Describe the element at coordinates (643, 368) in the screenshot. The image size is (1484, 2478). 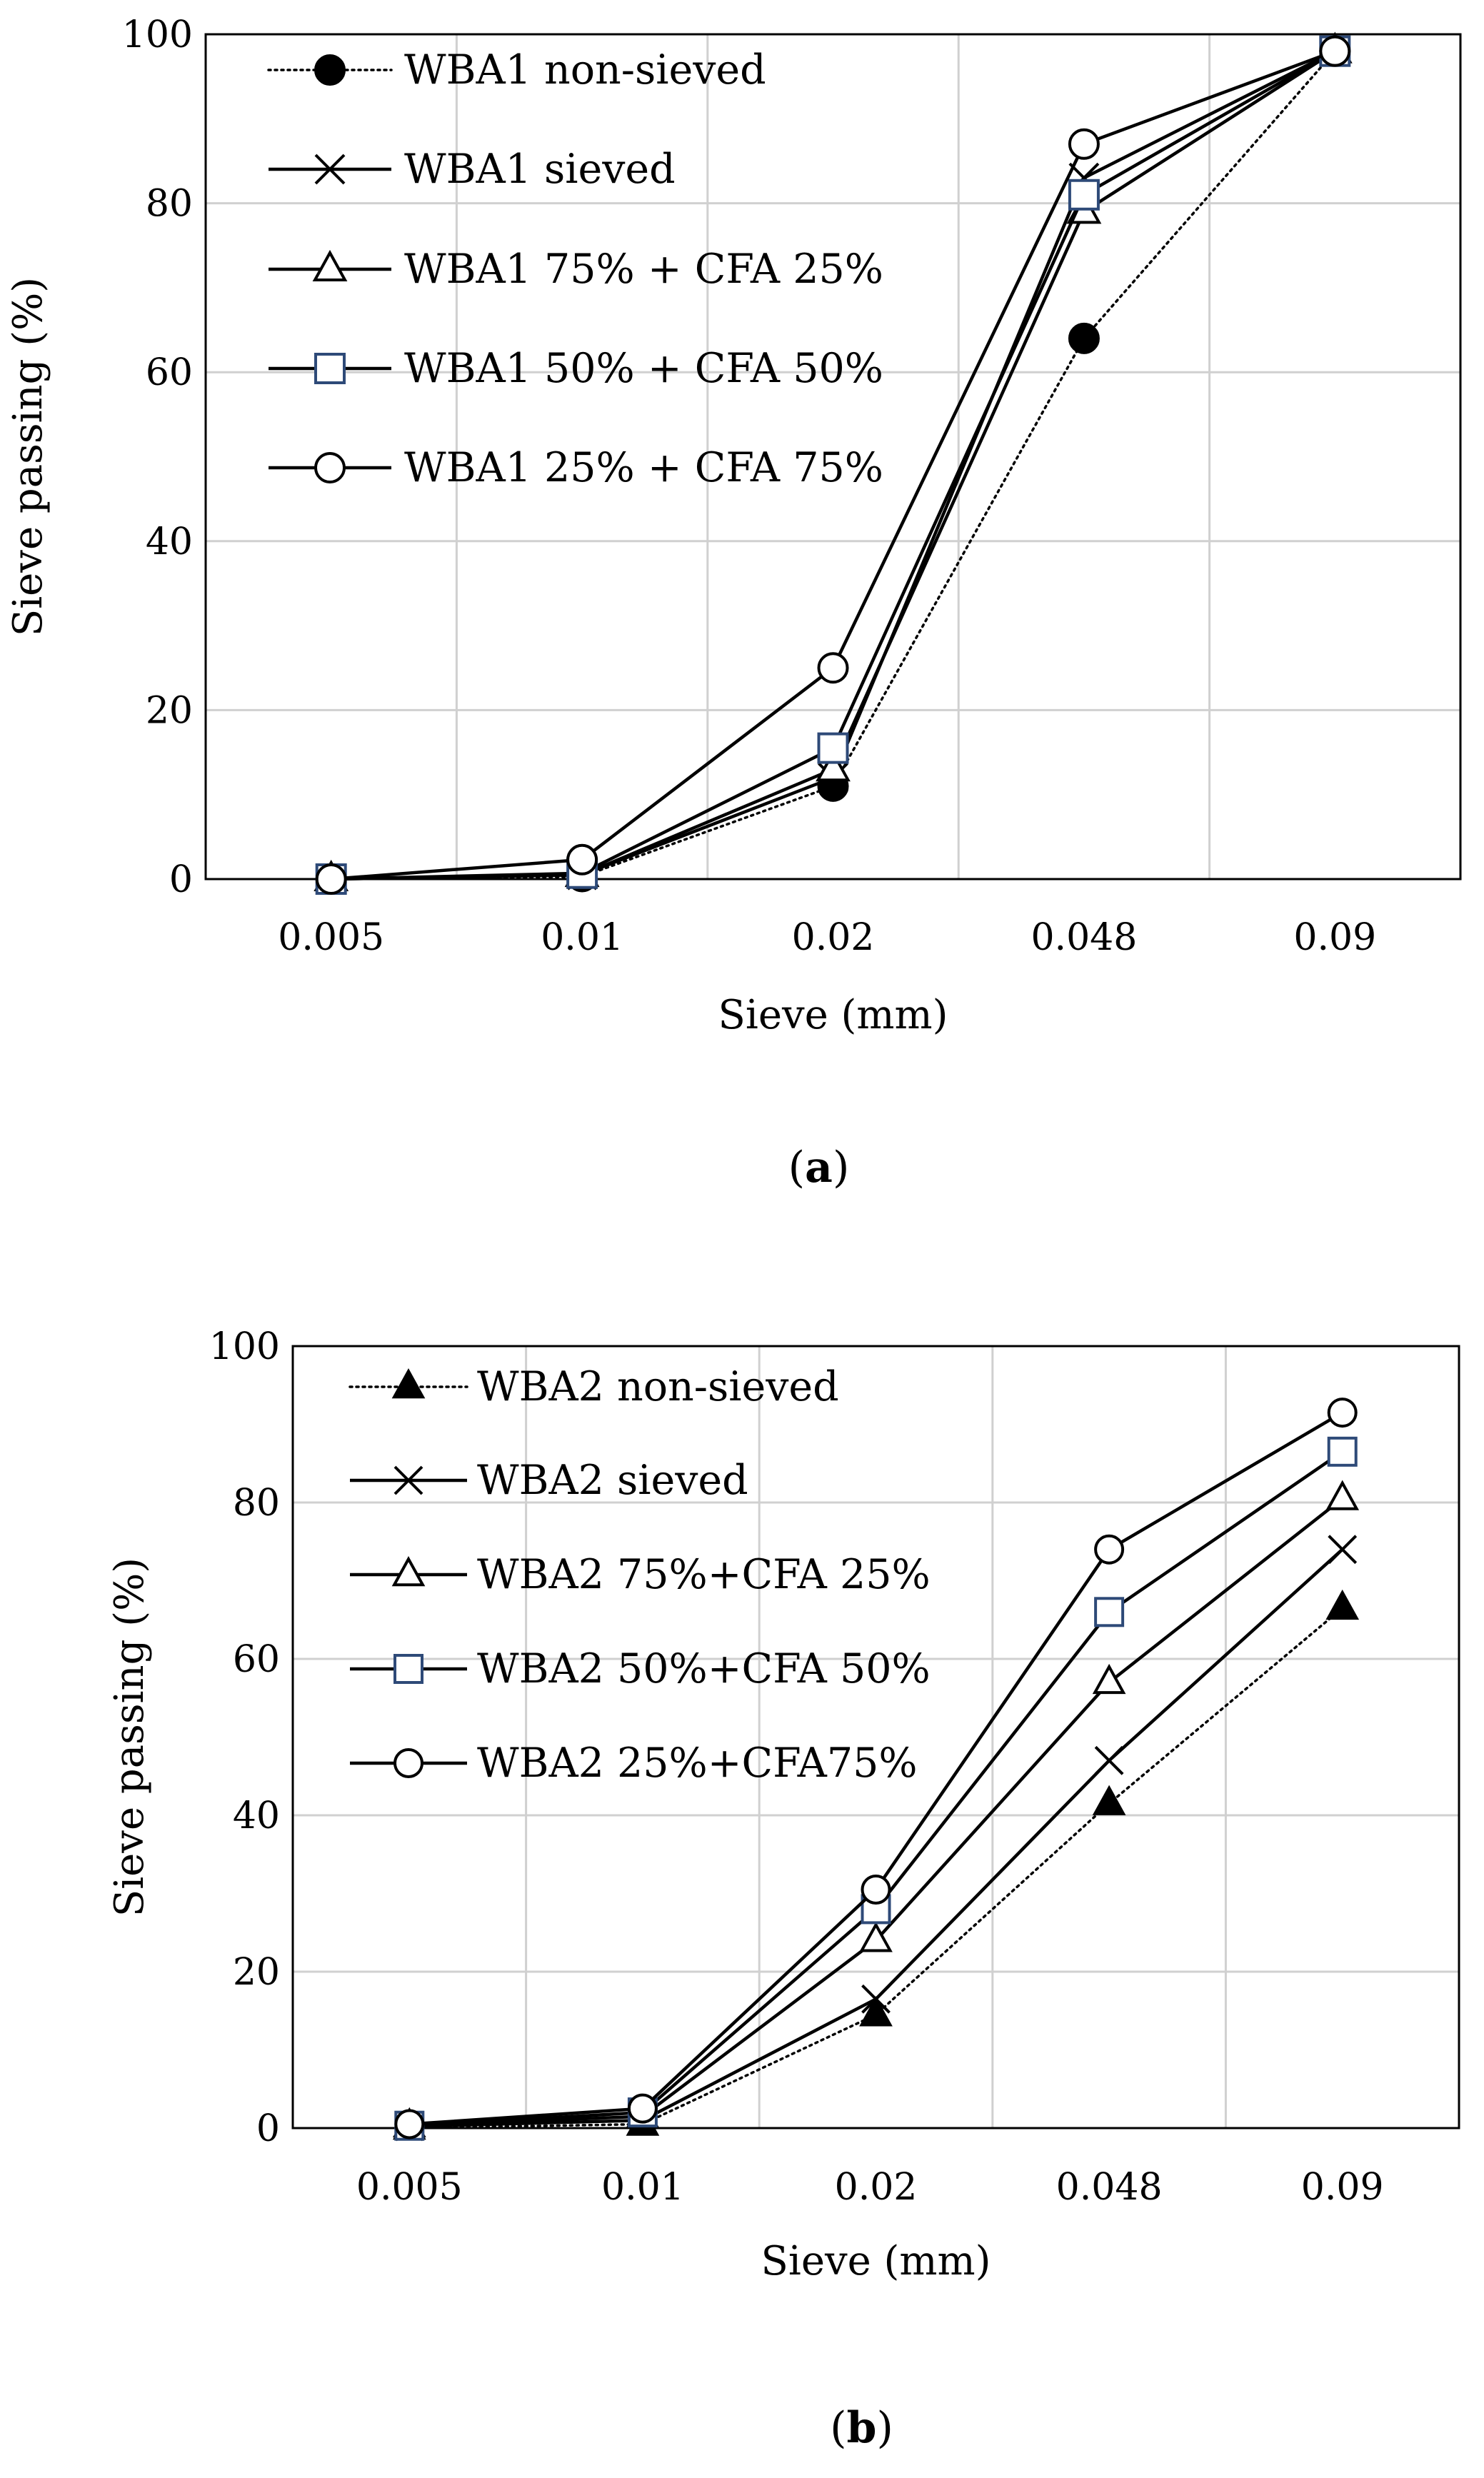
I see `legend-entry: WBA1 50% + CFA 50%` at that location.